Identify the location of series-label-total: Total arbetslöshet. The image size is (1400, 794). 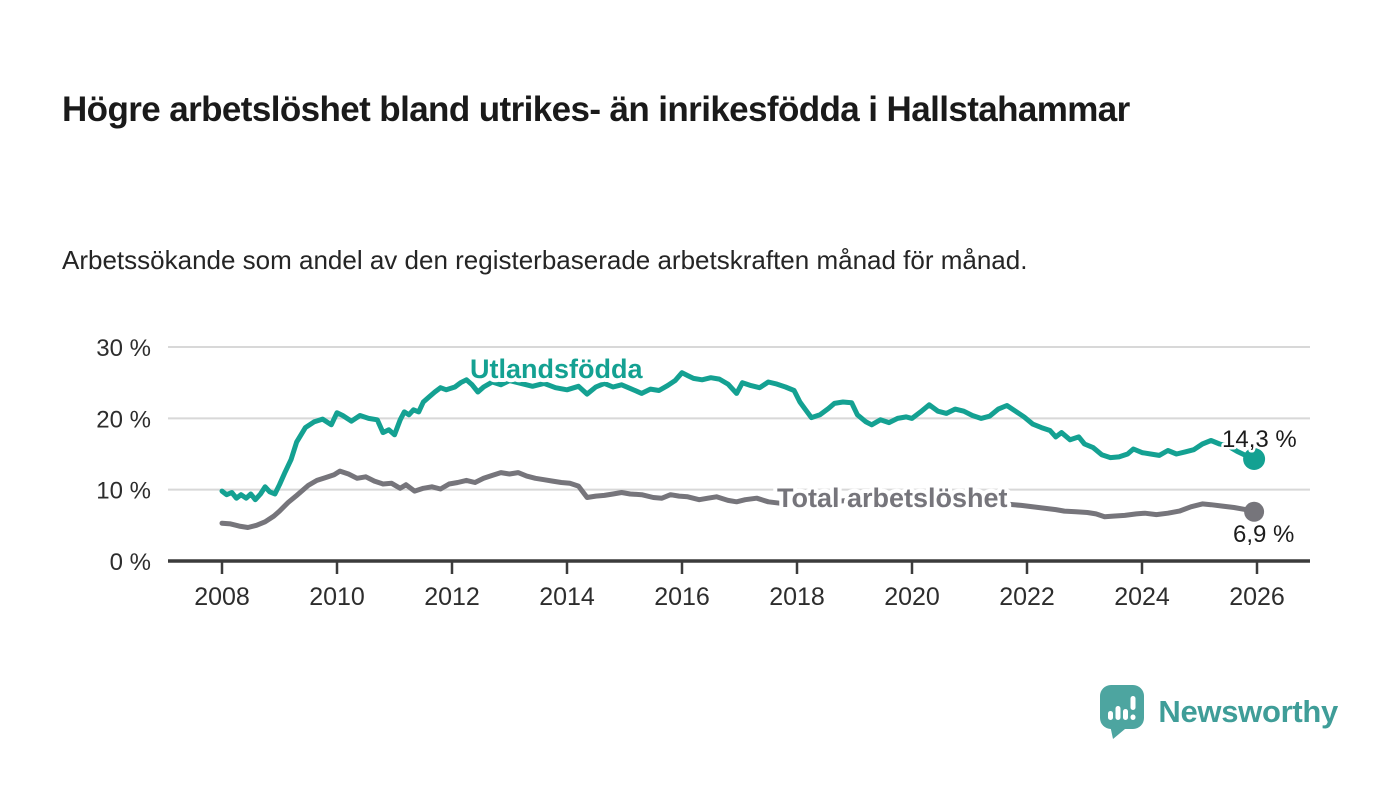
(892, 498).